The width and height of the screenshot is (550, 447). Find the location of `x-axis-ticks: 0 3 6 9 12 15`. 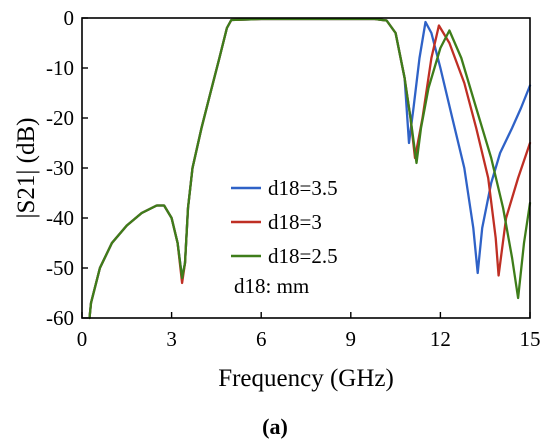

x-axis-ticks: 0 3 6 9 12 15 is located at coordinates (309, 331).